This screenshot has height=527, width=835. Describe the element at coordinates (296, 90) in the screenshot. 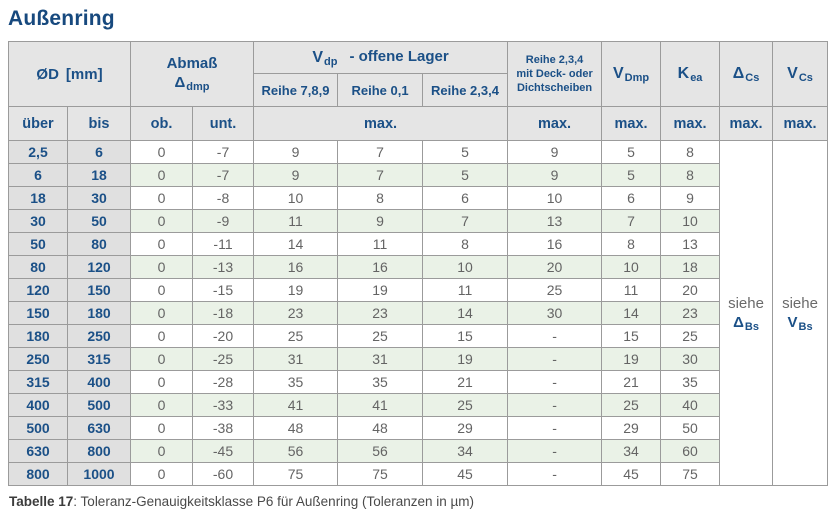

I see `col-header-reihe-789: Reihe 7,8,9` at that location.